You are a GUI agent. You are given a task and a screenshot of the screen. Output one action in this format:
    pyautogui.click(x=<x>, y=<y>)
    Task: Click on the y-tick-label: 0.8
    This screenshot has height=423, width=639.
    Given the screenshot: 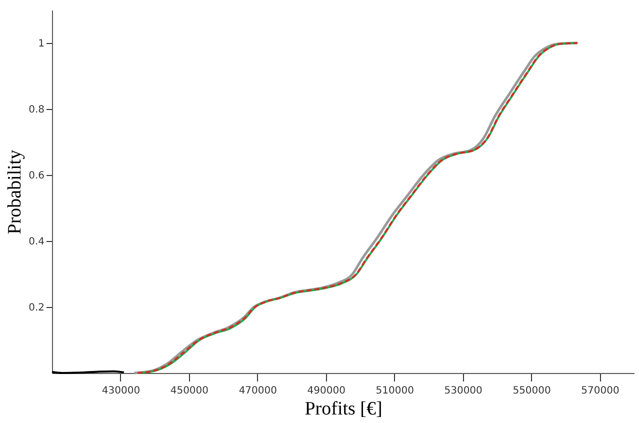 What is the action you would take?
    pyautogui.click(x=36, y=110)
    